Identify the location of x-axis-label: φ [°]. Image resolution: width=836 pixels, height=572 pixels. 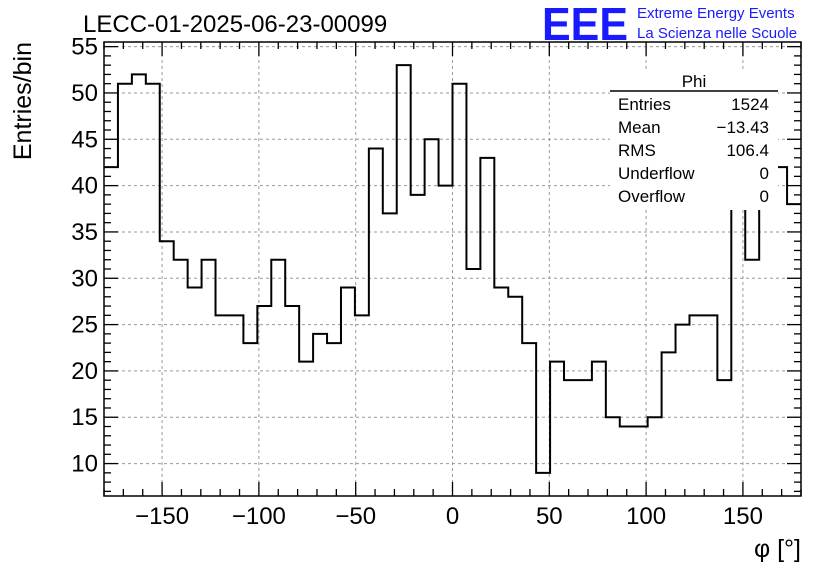
(777, 549).